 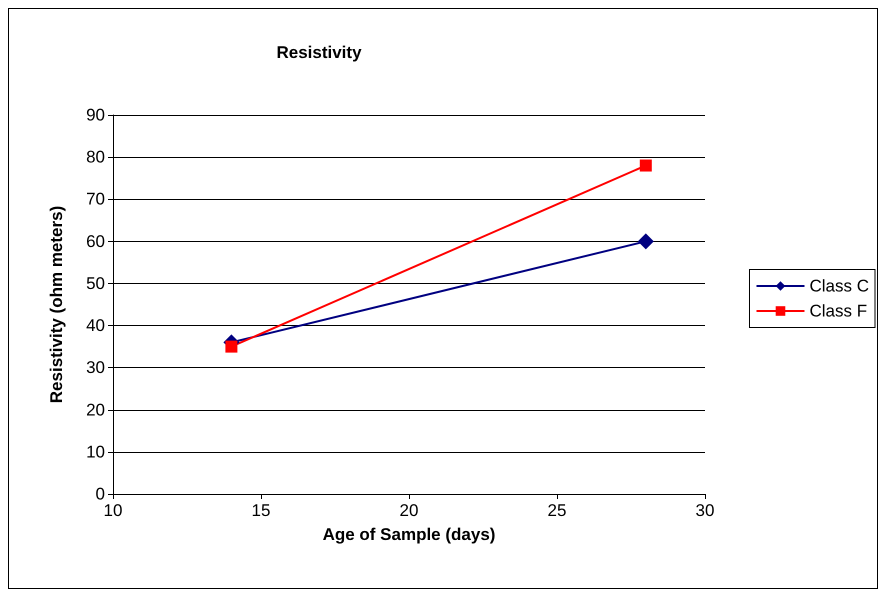 What do you see at coordinates (409, 510) in the screenshot?
I see `x-tick-label: 20` at bounding box center [409, 510].